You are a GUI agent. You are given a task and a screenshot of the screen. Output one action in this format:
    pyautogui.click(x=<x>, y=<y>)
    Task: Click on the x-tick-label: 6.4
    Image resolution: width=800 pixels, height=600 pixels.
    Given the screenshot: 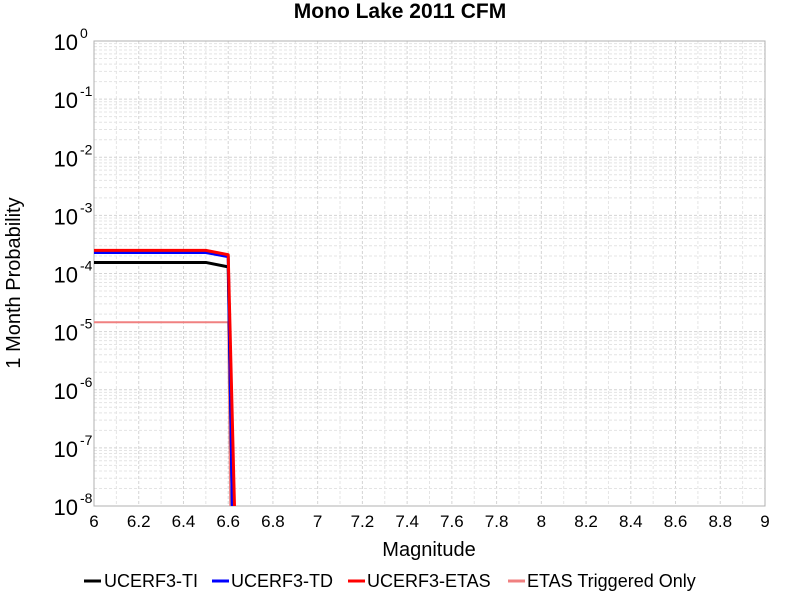 What is the action you would take?
    pyautogui.click(x=184, y=521)
    